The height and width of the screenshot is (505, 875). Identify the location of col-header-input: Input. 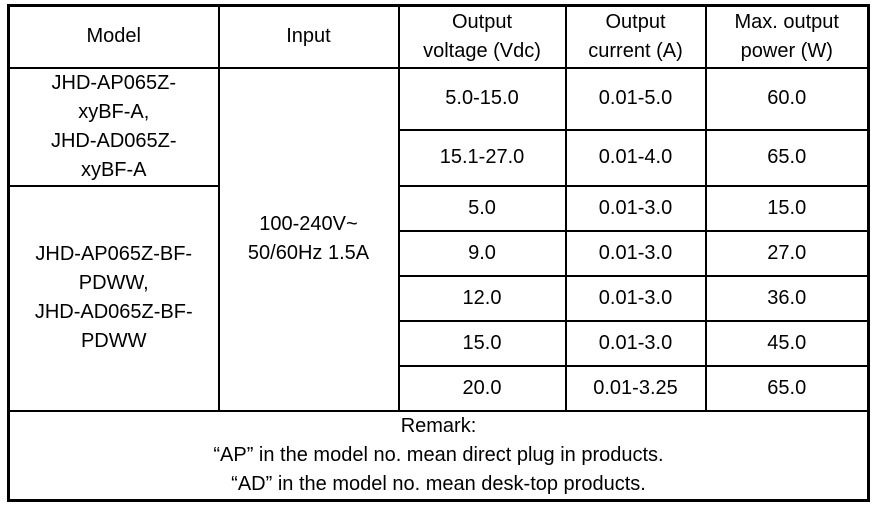
(308, 36).